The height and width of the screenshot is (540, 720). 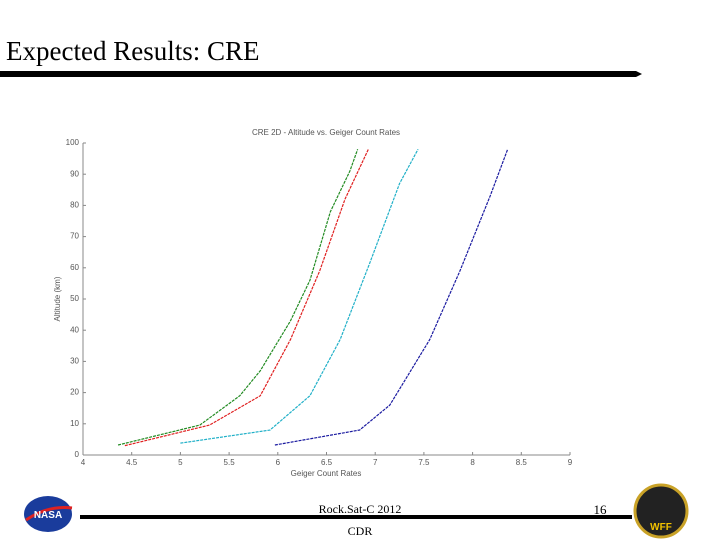 I want to click on y-tick-label: 90, so click(x=74, y=173).